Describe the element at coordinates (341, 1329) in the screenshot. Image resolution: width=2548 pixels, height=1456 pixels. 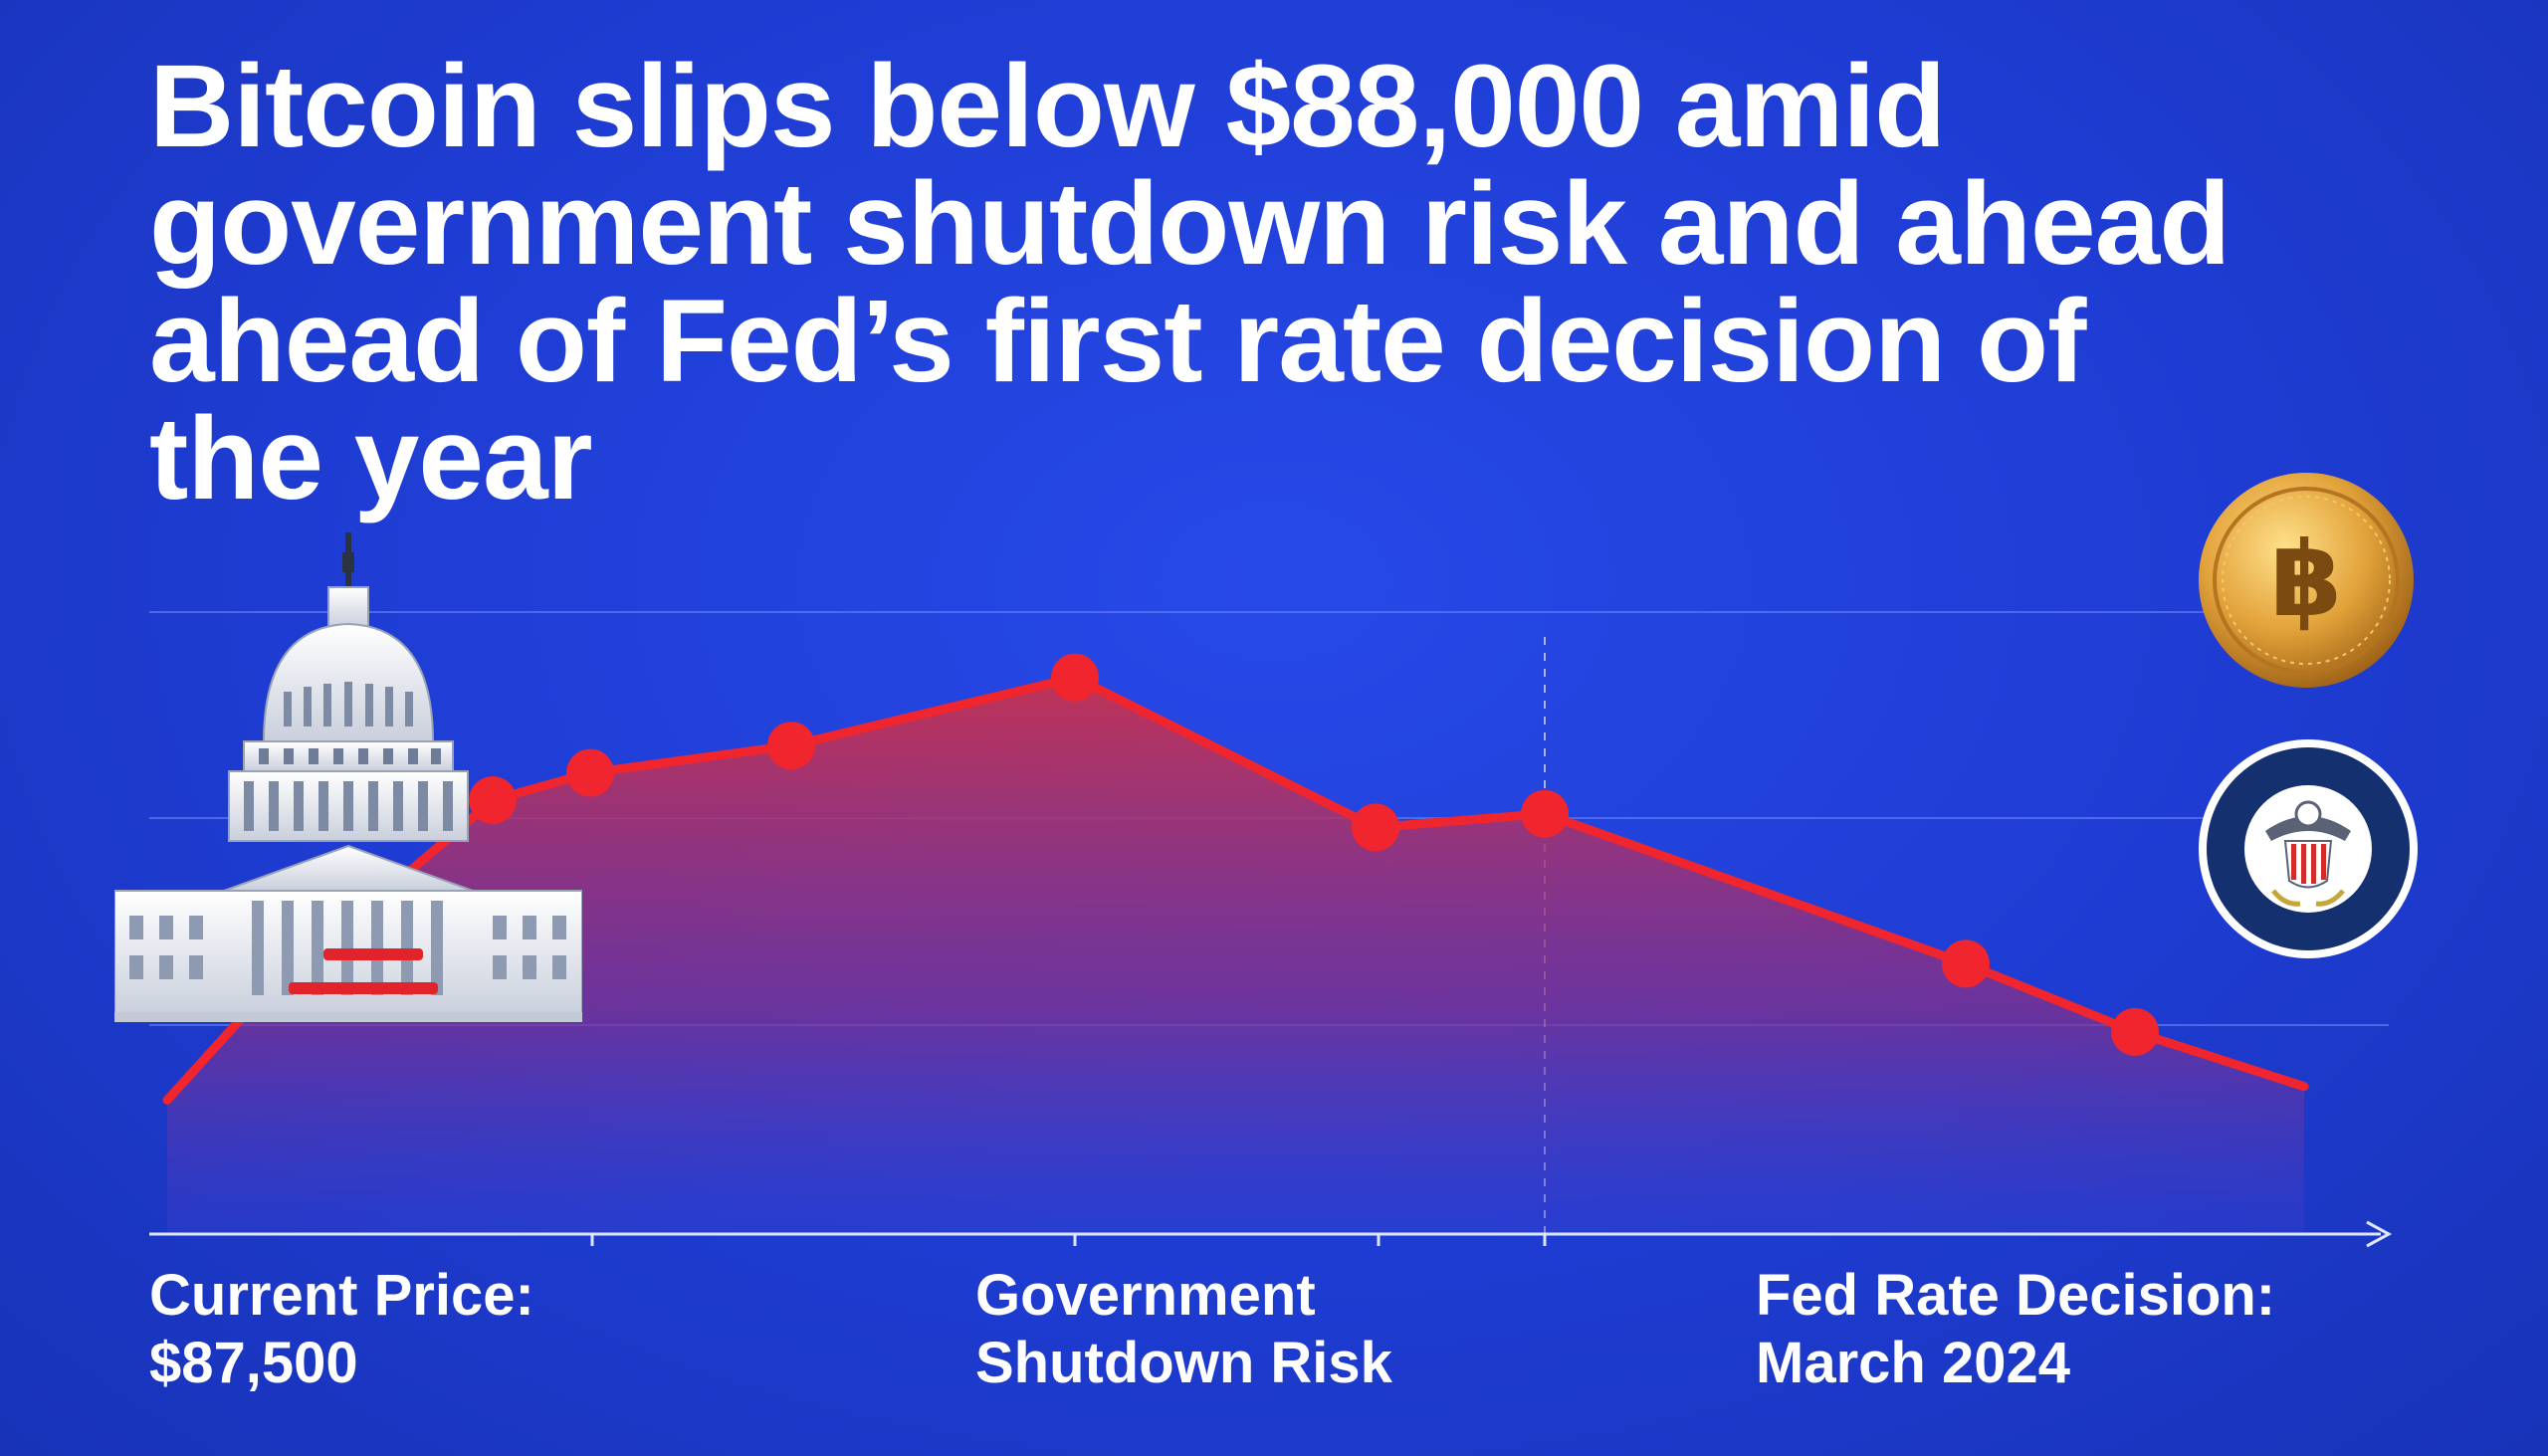
I see `current-price-label: Current Price: $87,500` at that location.